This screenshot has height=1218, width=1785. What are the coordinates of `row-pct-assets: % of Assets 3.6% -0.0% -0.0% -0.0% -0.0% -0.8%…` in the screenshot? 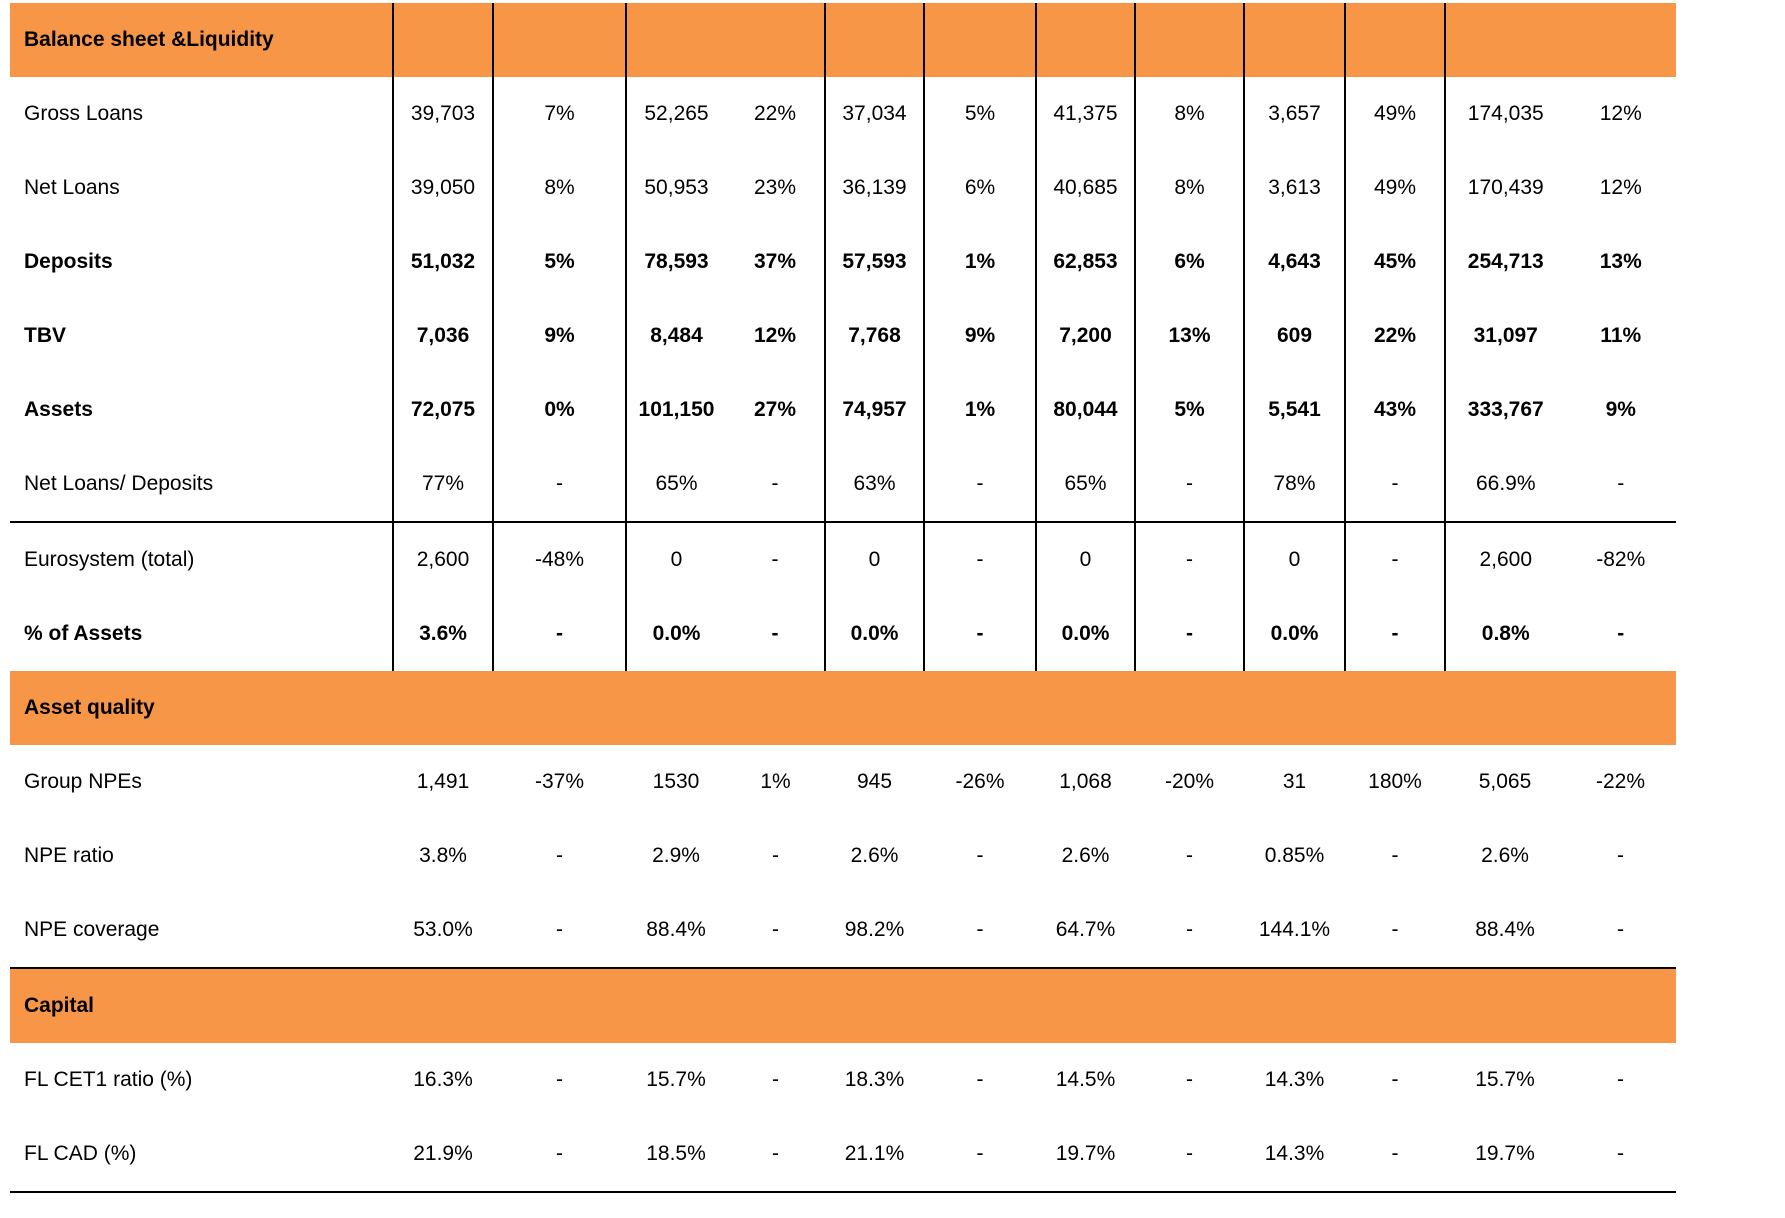 It's located at (843, 634).